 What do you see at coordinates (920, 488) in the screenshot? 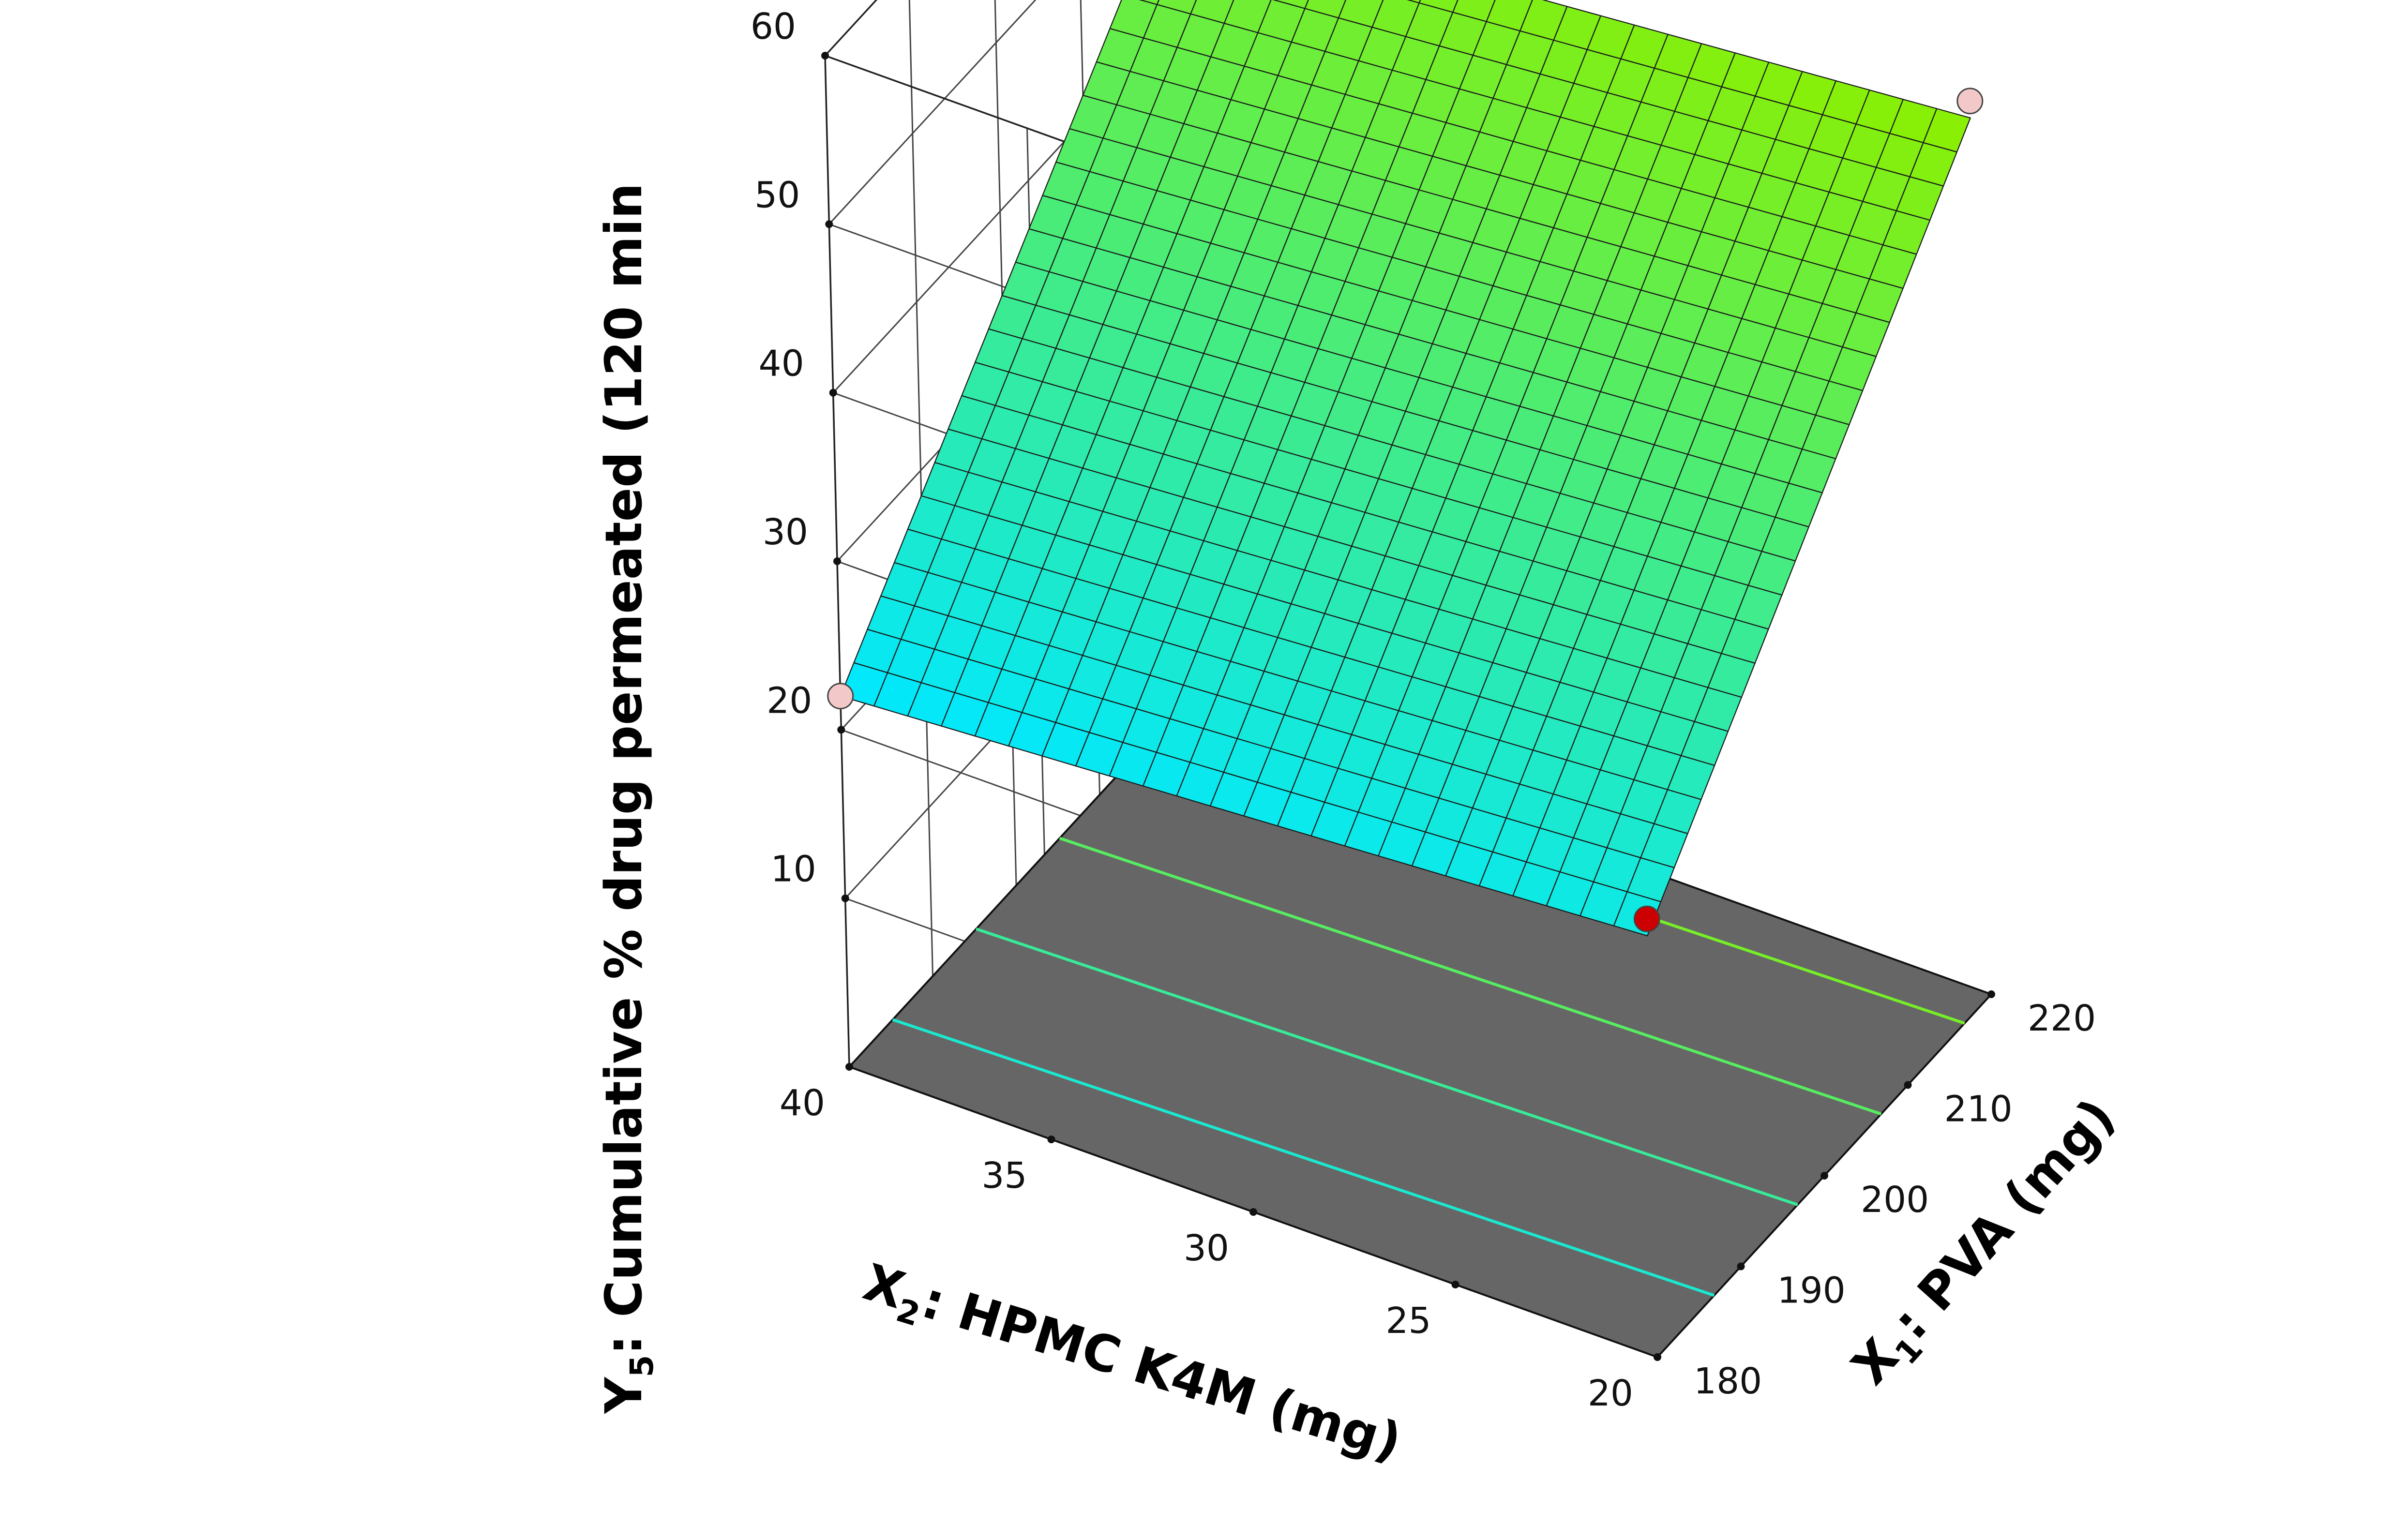
I see `gridline-back-wall-x1` at bounding box center [920, 488].